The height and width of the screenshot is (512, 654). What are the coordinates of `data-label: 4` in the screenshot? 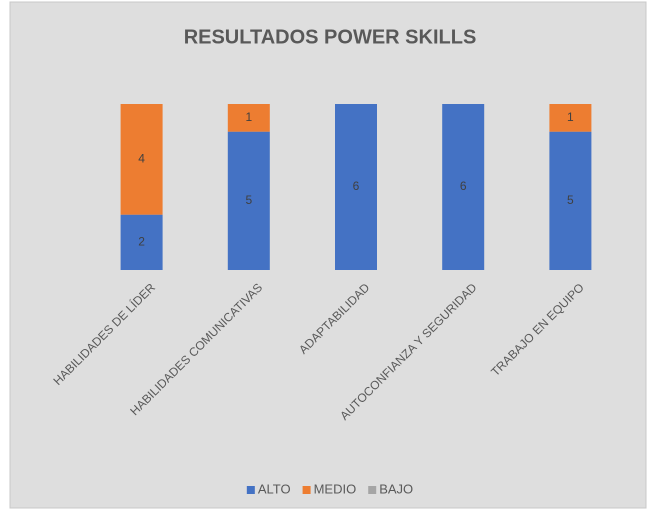 It's located at (141, 159).